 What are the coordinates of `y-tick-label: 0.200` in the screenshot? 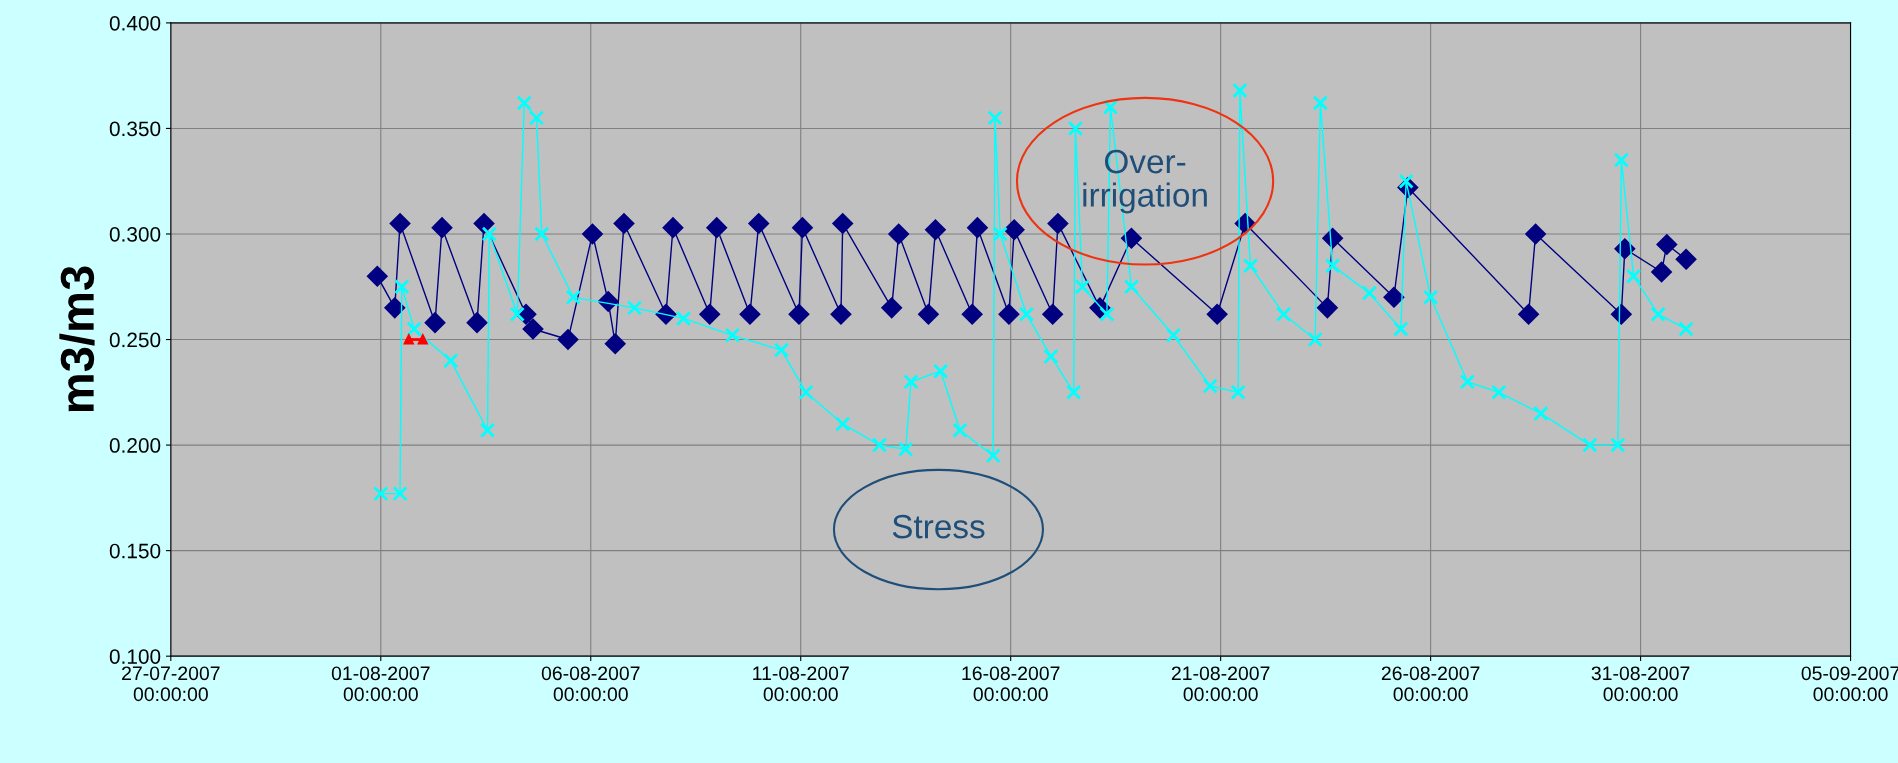 It's located at (135, 445).